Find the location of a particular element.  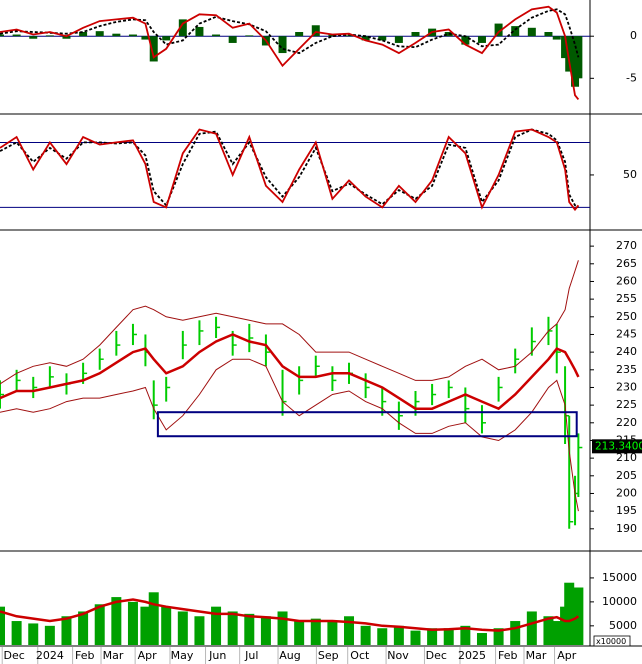

last-price-tag is located at coordinates (617, 446).